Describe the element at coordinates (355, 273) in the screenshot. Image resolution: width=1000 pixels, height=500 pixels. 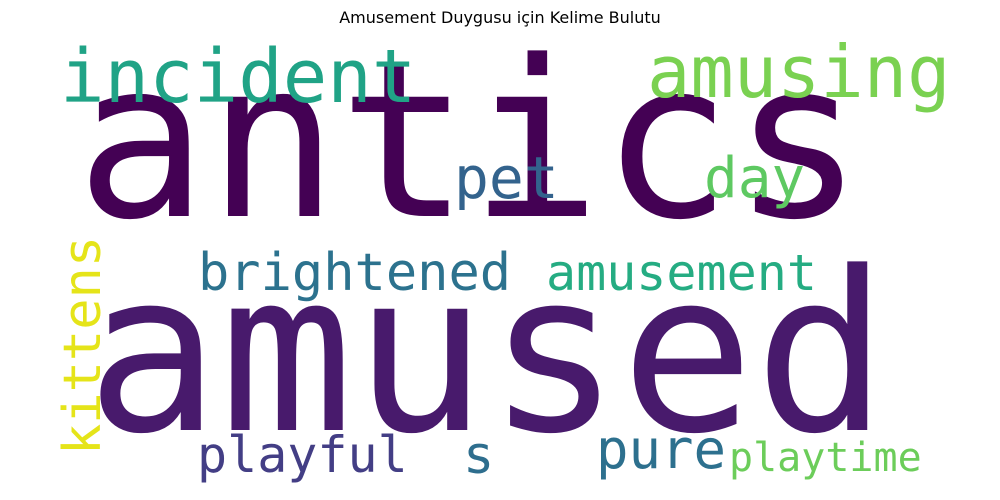
I see `word-brightened: brightened` at that location.